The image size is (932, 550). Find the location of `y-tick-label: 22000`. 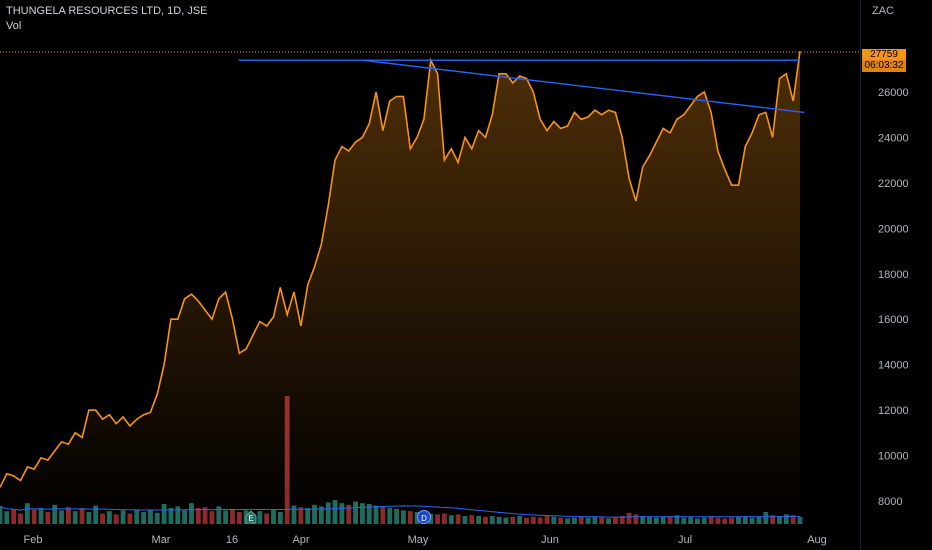

y-tick-label: 22000 is located at coordinates (893, 184).